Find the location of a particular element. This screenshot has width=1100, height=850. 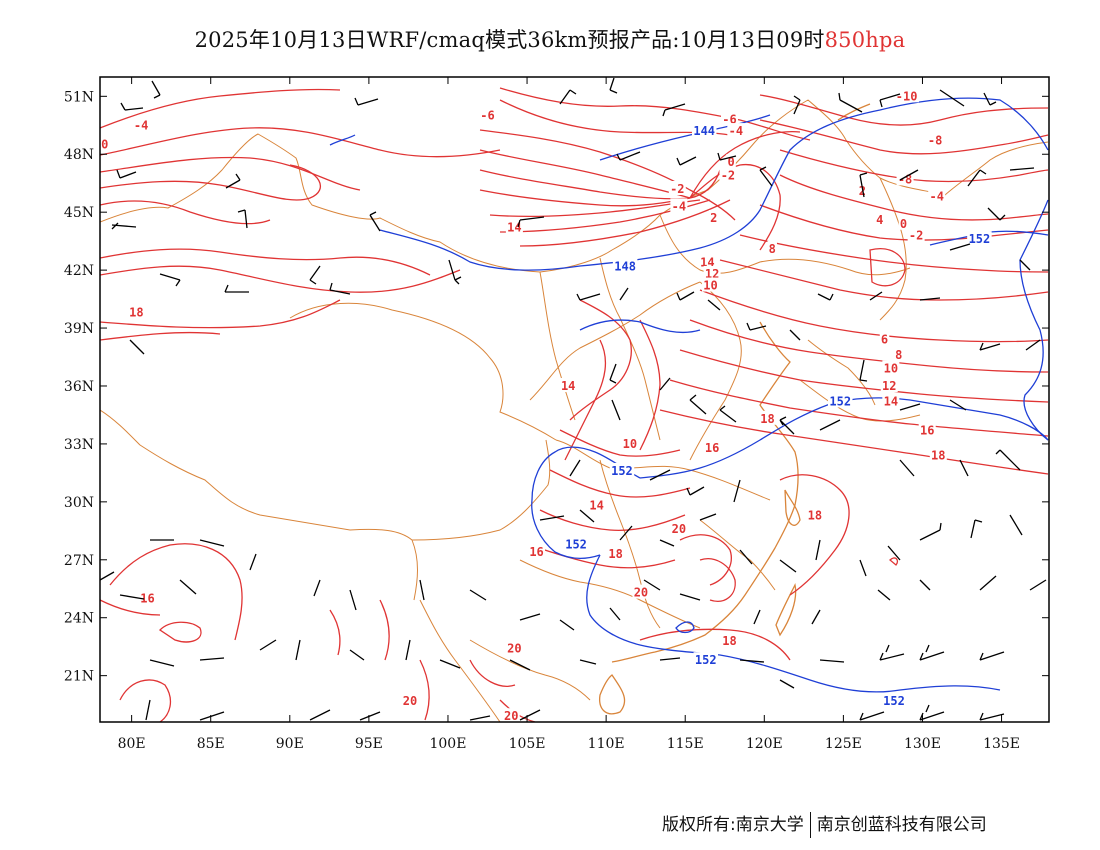

copyright: 版权所有:南京大学 南京创蓝科技有限公司 is located at coordinates (824, 824).